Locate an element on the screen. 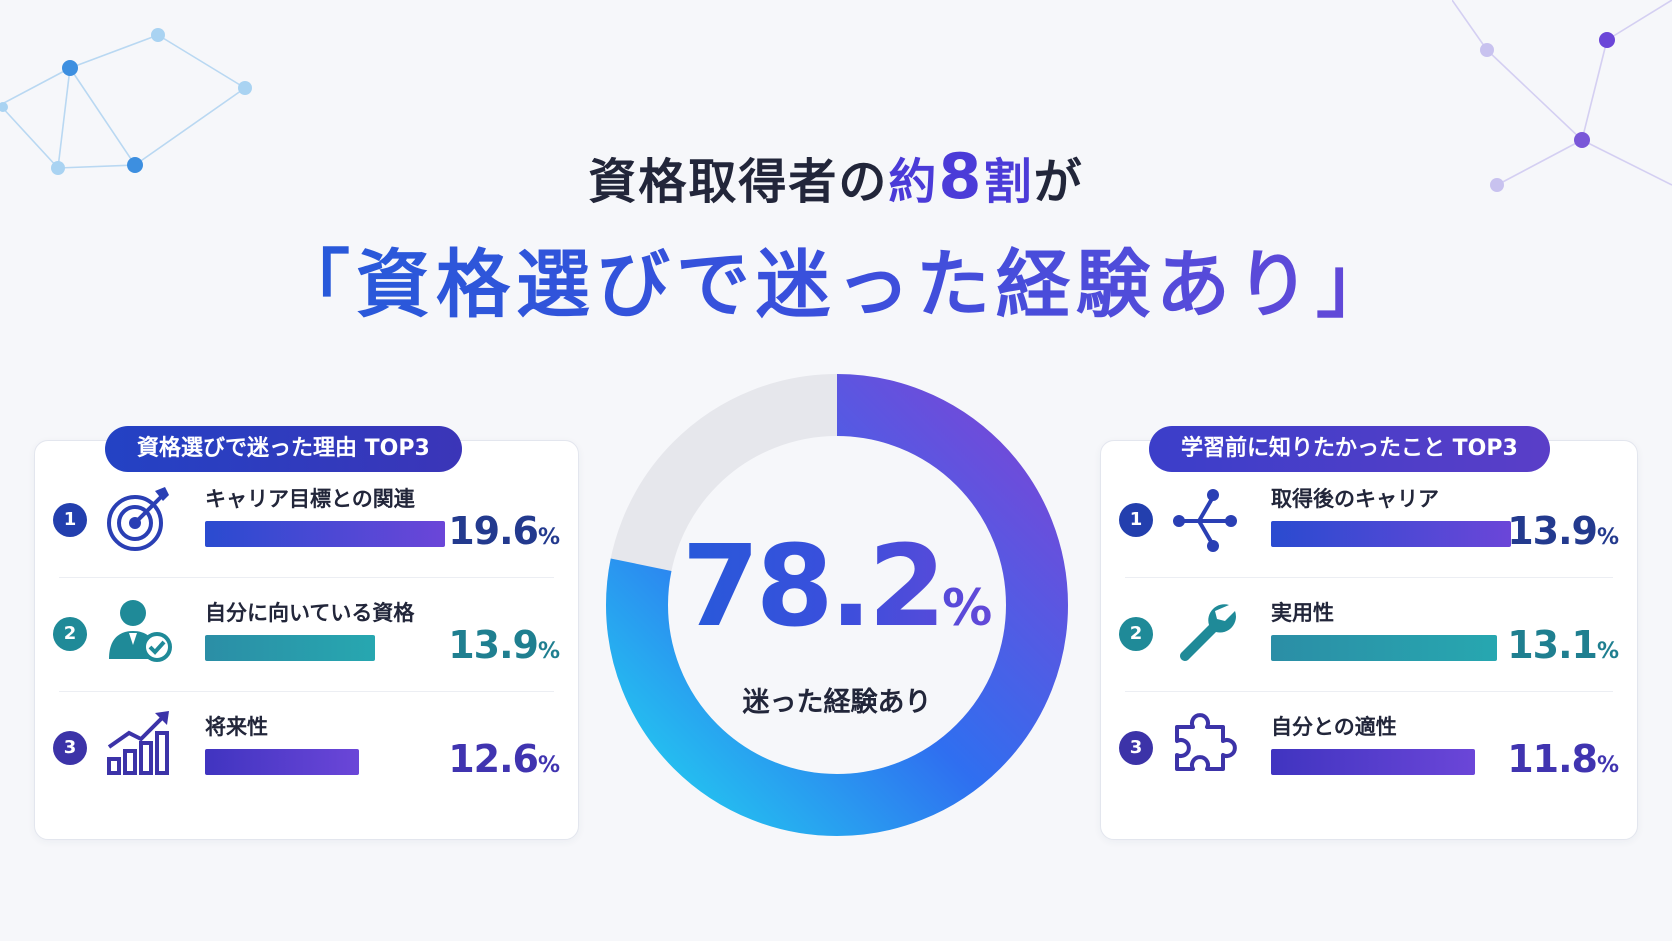 The width and height of the screenshot is (1672, 941). person-check-icon is located at coordinates (140, 631).